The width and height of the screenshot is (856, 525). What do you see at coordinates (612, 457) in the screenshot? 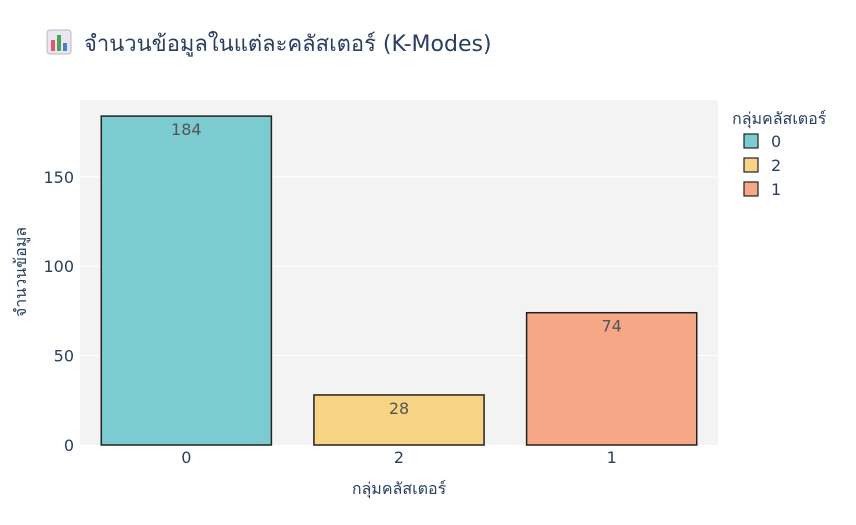
I see `x-tick-label: 1` at bounding box center [612, 457].